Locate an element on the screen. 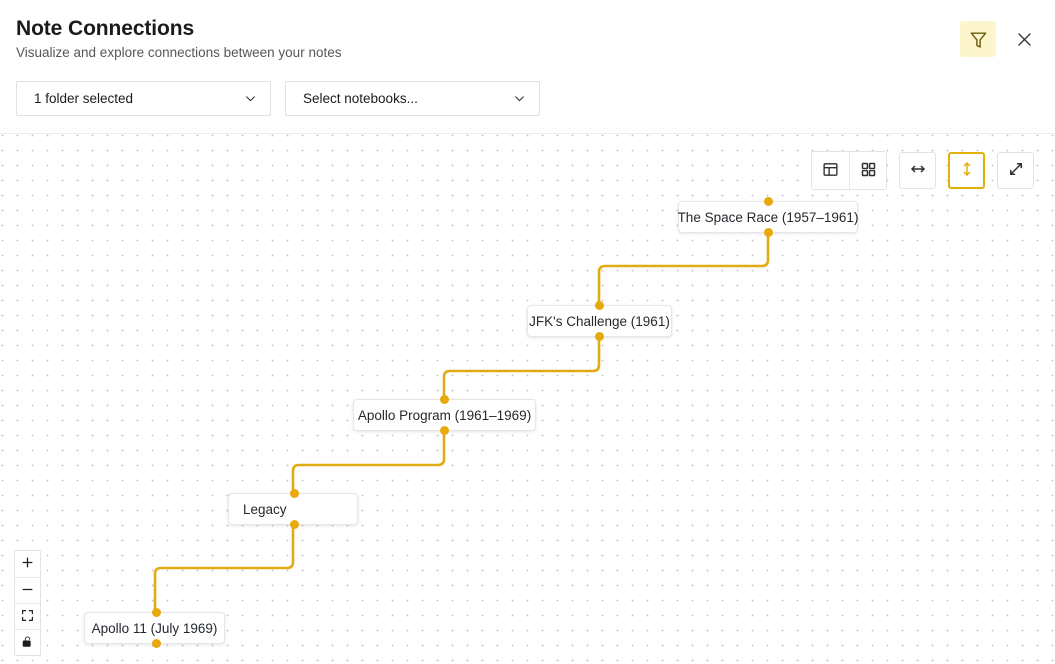 This screenshot has width=1055, height=664. fit-screen-corners-icon is located at coordinates (27, 617).